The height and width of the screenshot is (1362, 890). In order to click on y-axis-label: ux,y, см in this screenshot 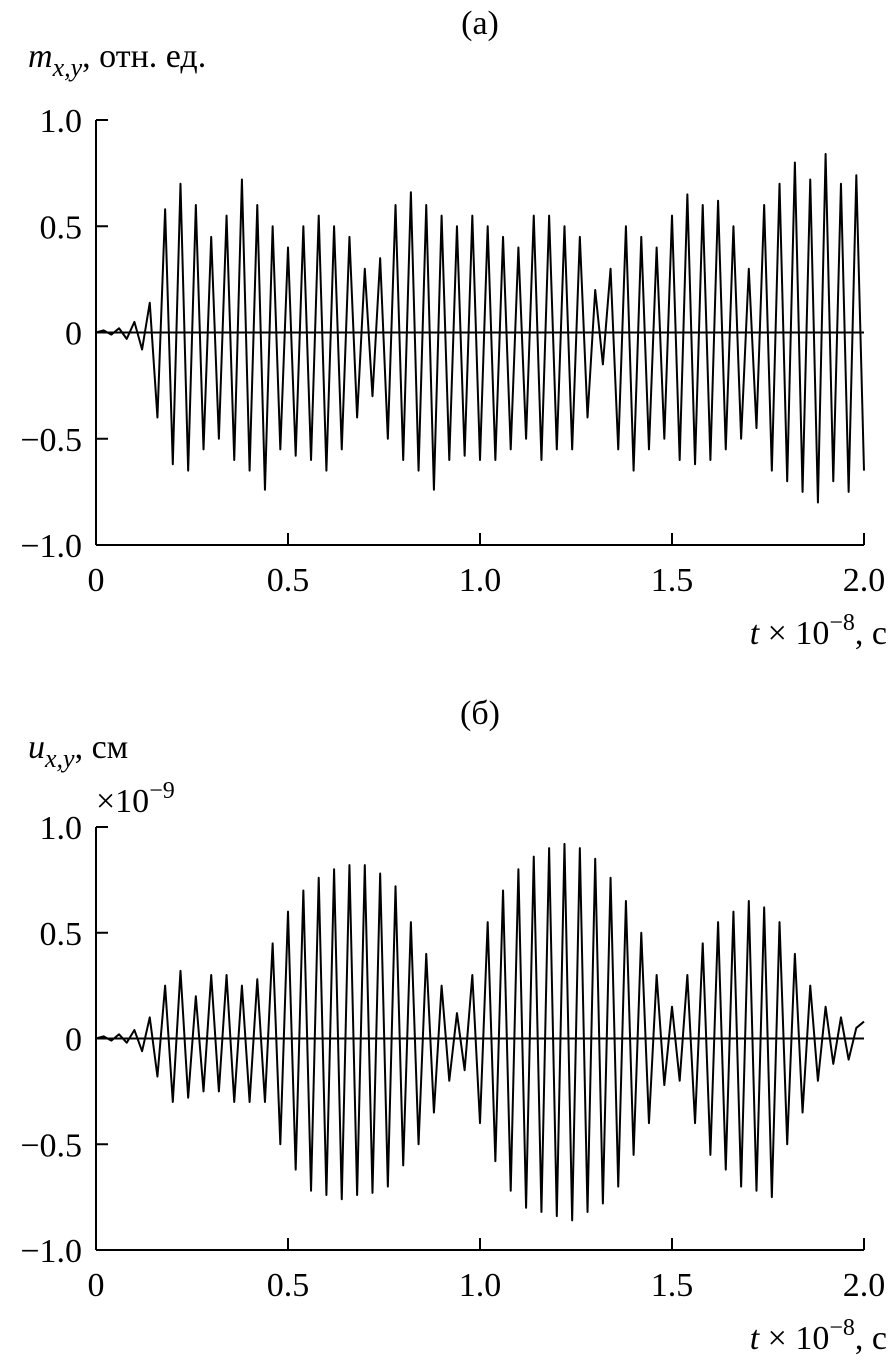, I will do `click(78, 751)`.